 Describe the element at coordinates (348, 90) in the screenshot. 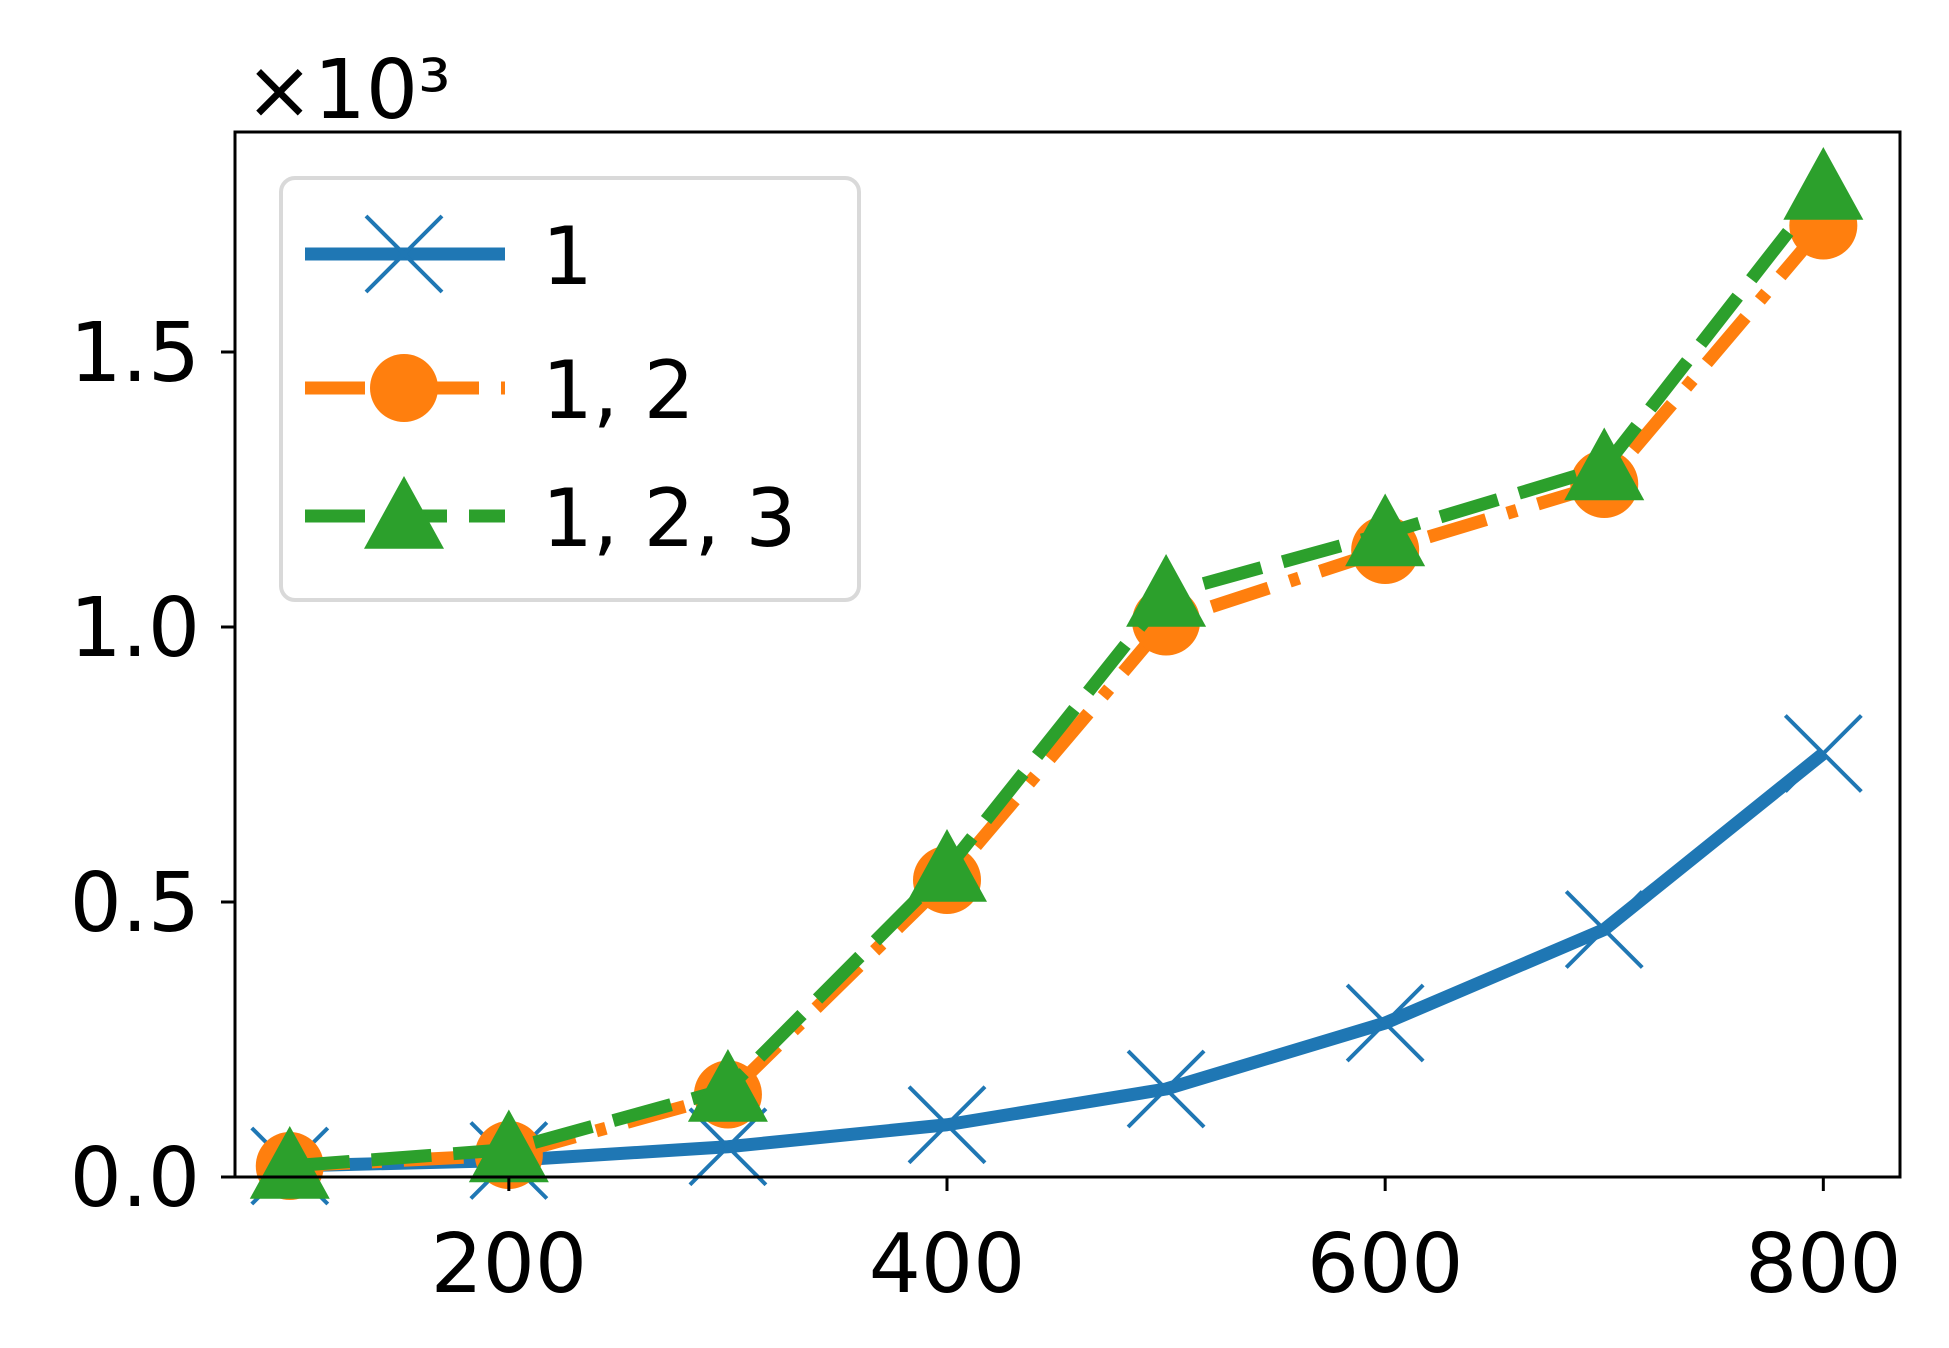

I see `y-scale-multiplier: ×10³` at that location.